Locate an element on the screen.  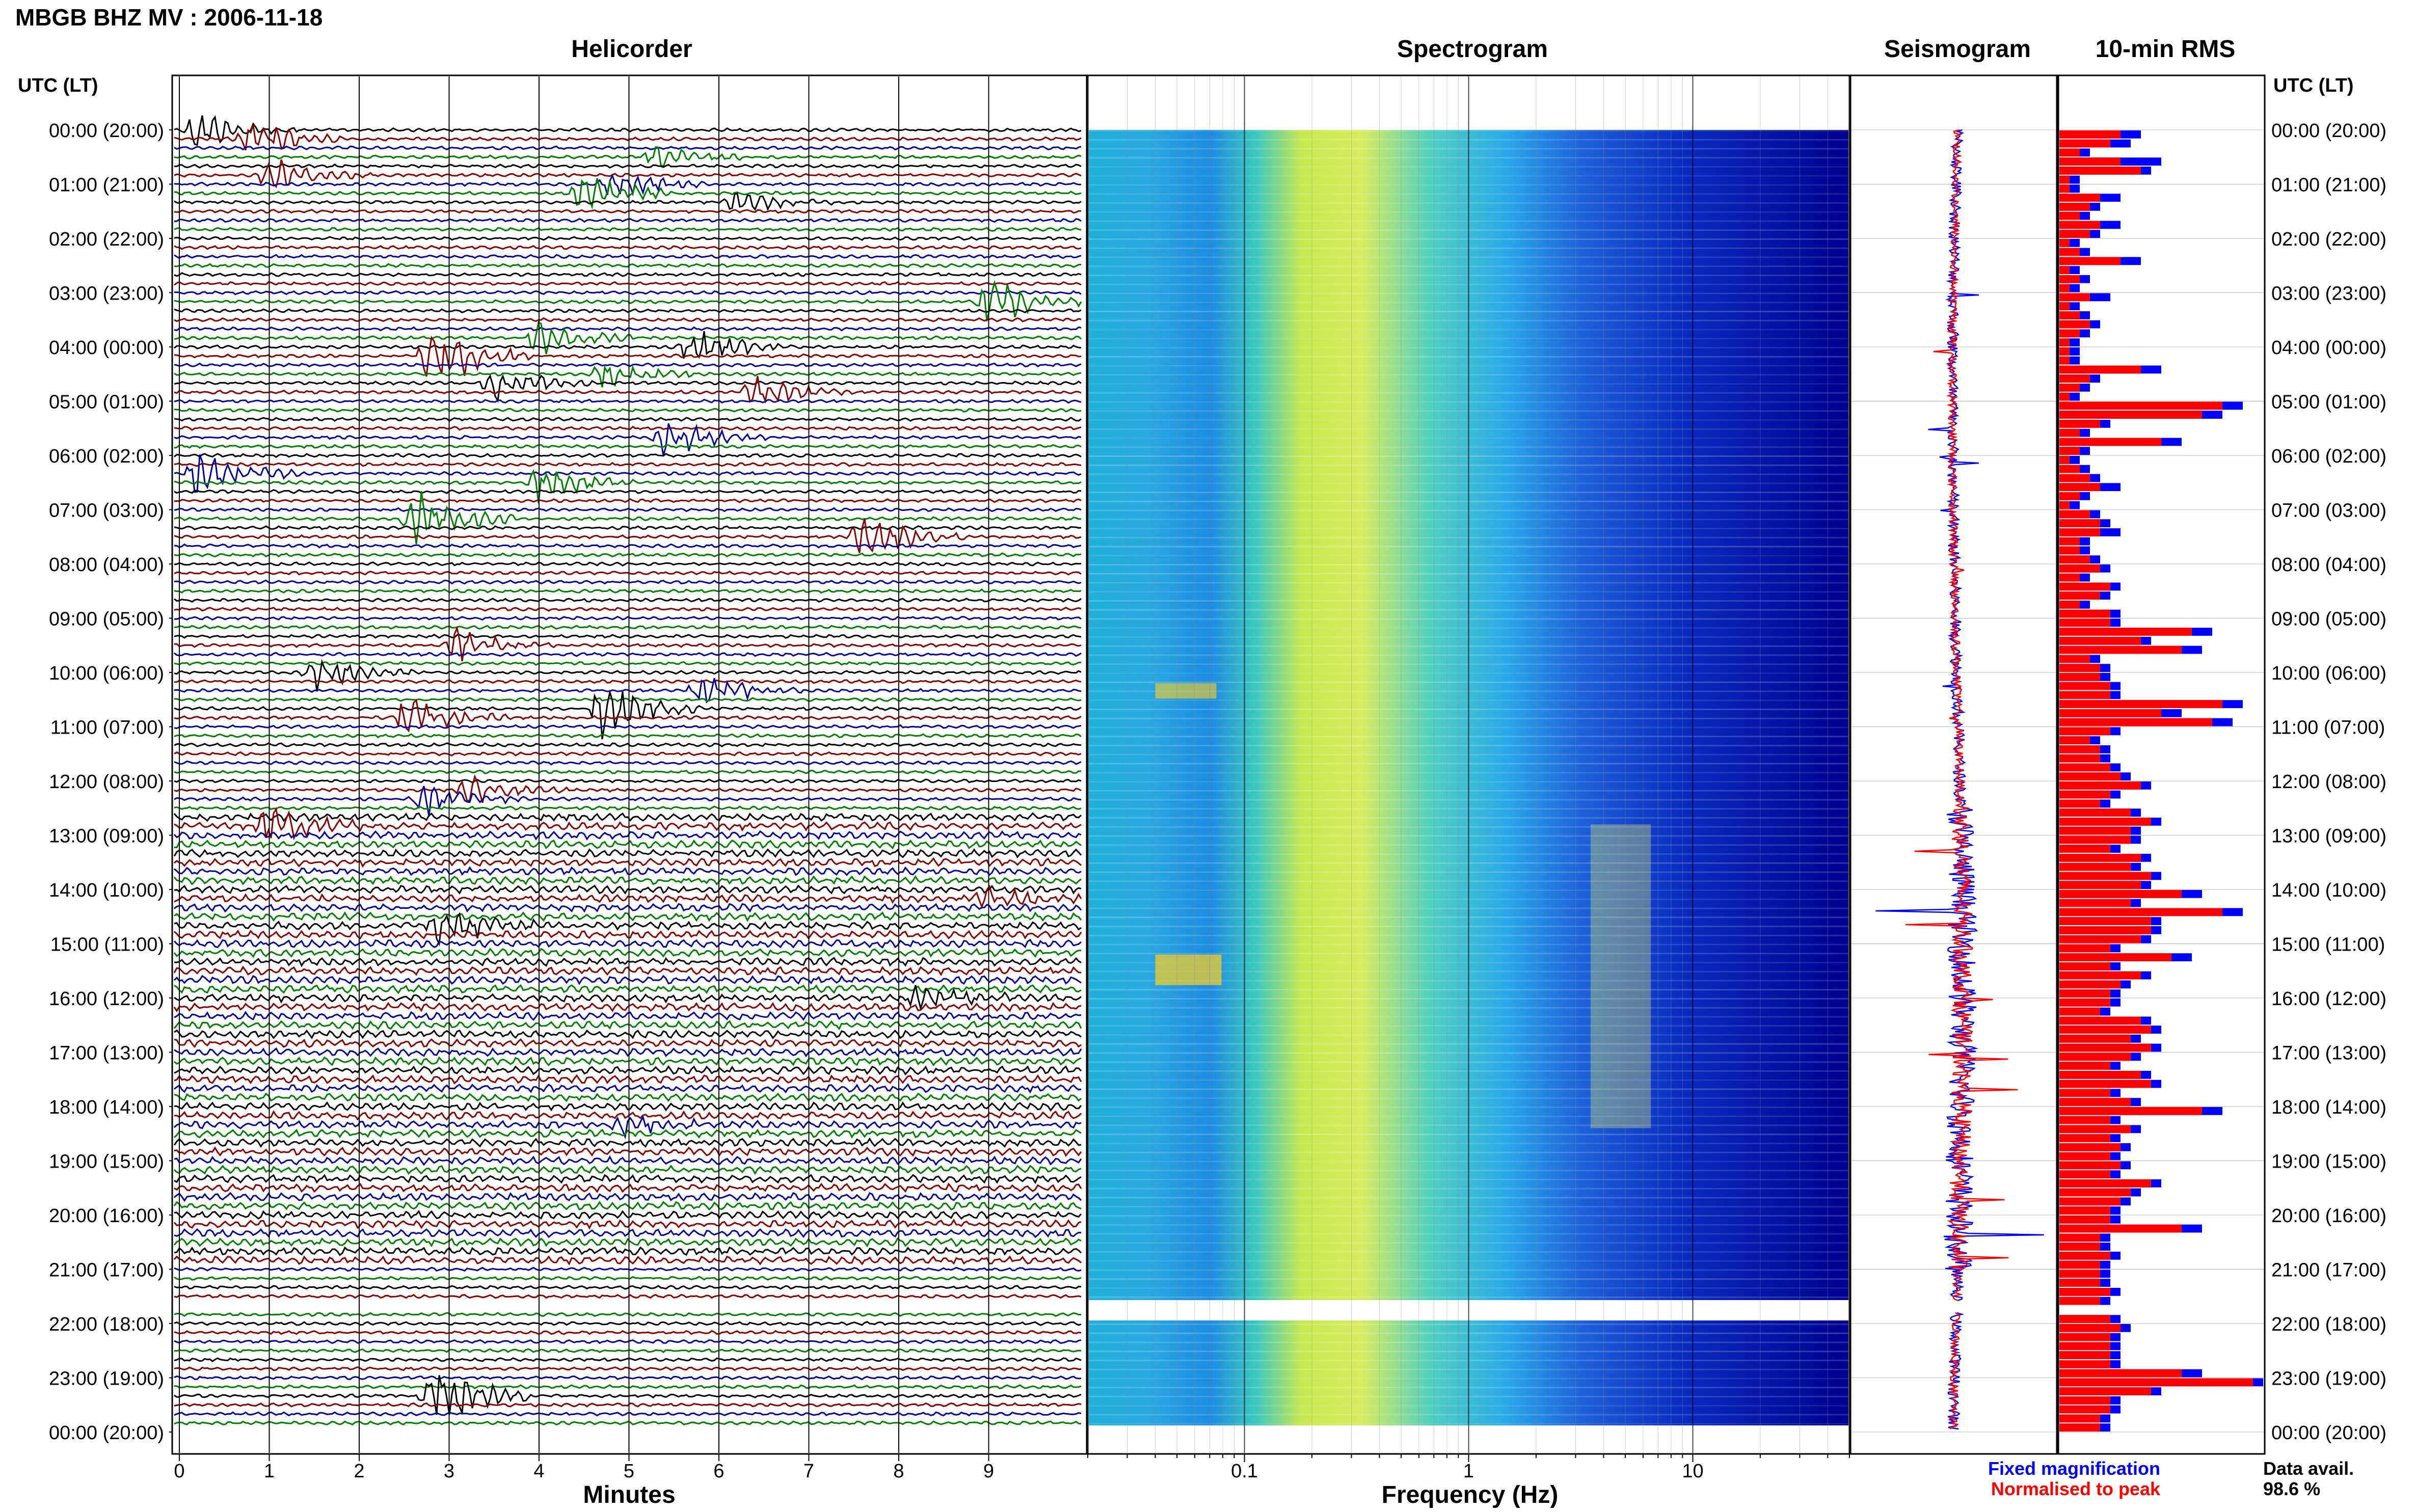
spectrogram-low-freq-event is located at coordinates (1188, 969).